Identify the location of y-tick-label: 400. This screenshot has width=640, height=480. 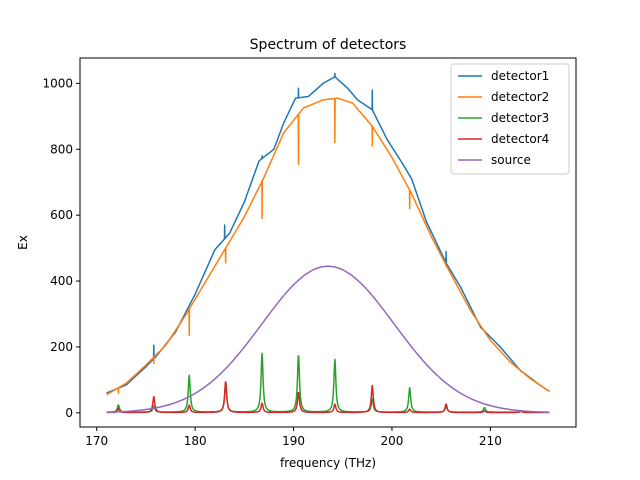
(61, 281).